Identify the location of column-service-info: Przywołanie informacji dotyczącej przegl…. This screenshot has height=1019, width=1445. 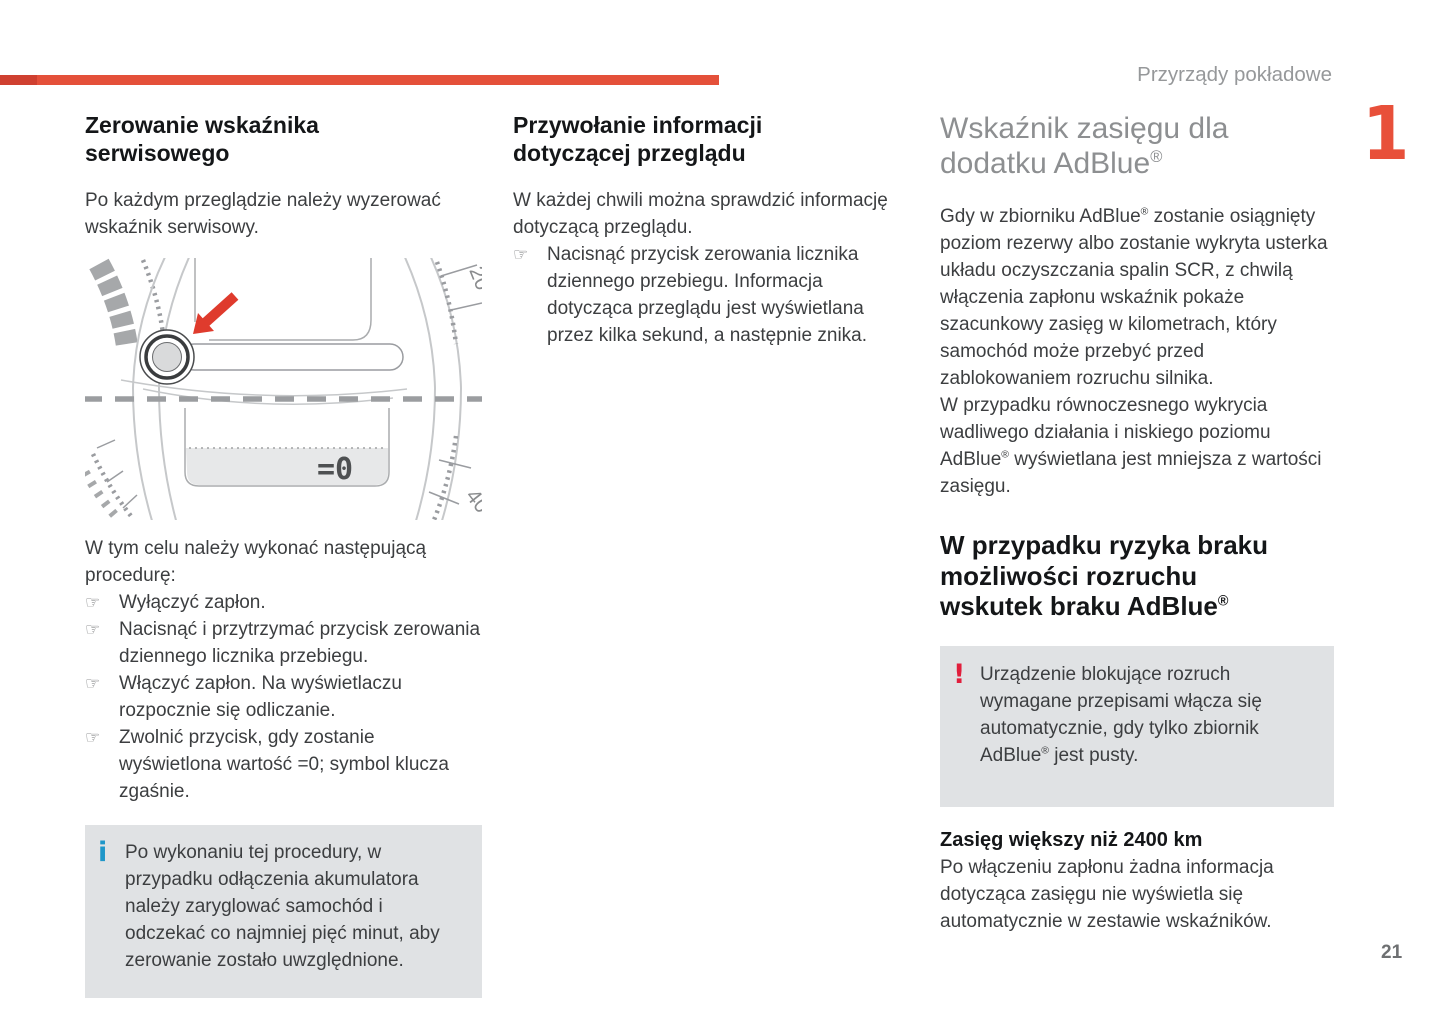
(709, 230).